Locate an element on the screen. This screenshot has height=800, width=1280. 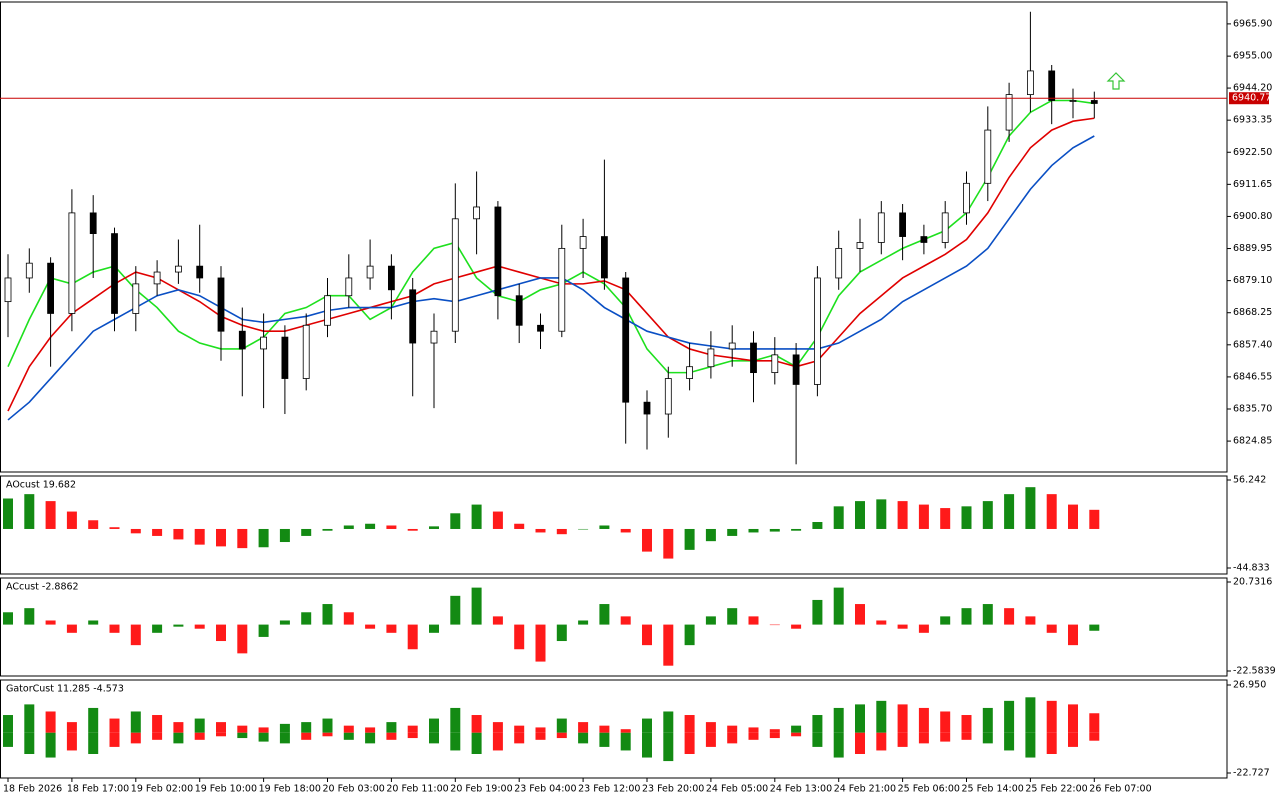
y-tick-label: 6824.85 is located at coordinates (1252, 441).